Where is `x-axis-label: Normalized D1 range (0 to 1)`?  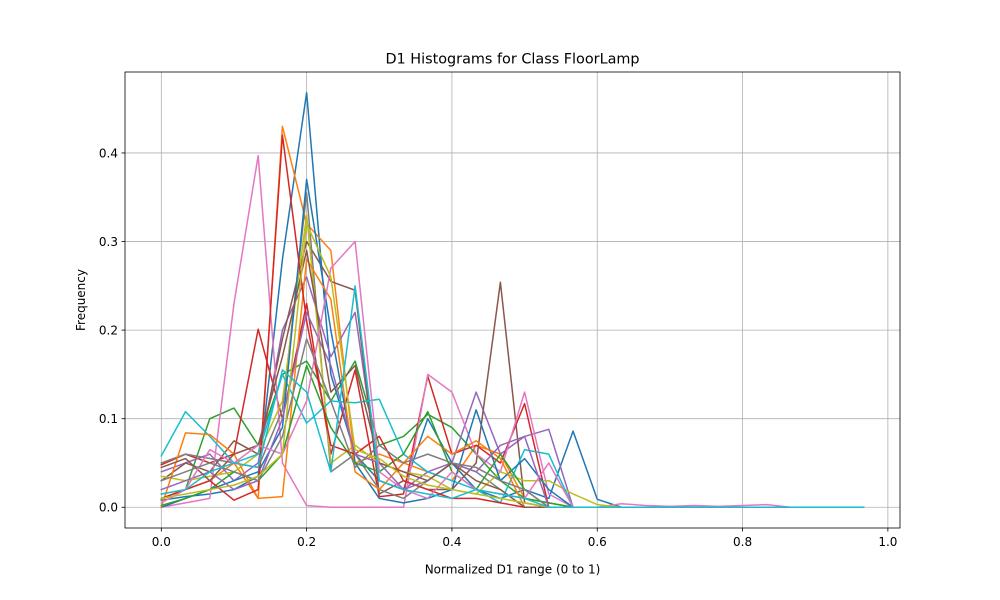
x-axis-label: Normalized D1 range (0 to 1) is located at coordinates (513, 570).